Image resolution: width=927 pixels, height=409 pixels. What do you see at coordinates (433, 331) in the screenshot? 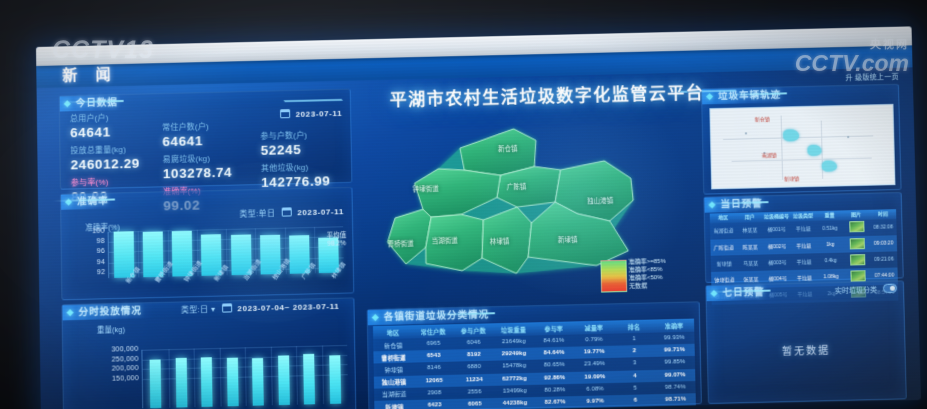
I see `column-header: 常住户数` at bounding box center [433, 331].